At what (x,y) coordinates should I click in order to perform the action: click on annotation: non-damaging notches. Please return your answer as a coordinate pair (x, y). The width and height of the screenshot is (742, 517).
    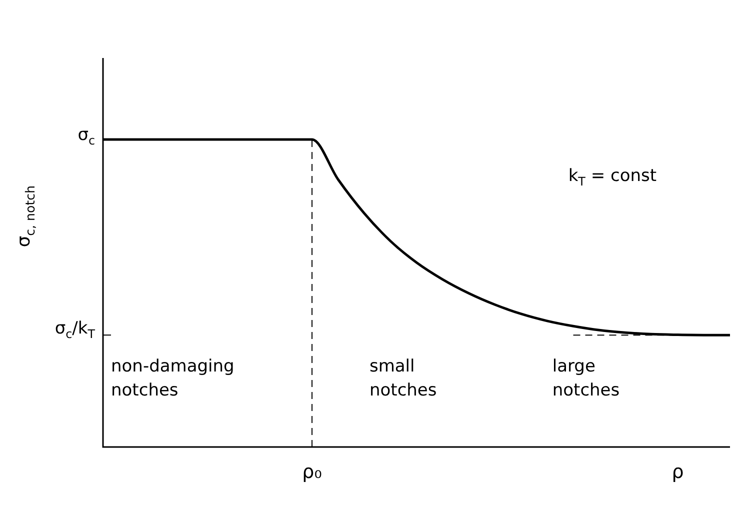
    Looking at the image, I should click on (172, 378).